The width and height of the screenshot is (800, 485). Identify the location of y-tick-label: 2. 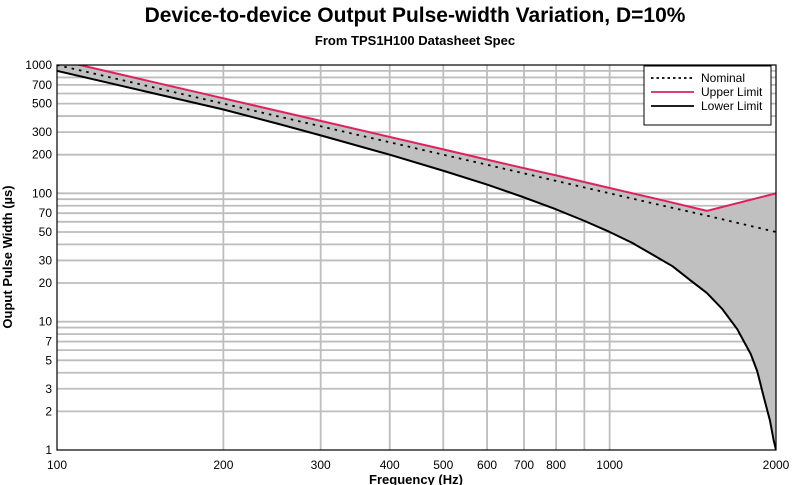
(48, 411).